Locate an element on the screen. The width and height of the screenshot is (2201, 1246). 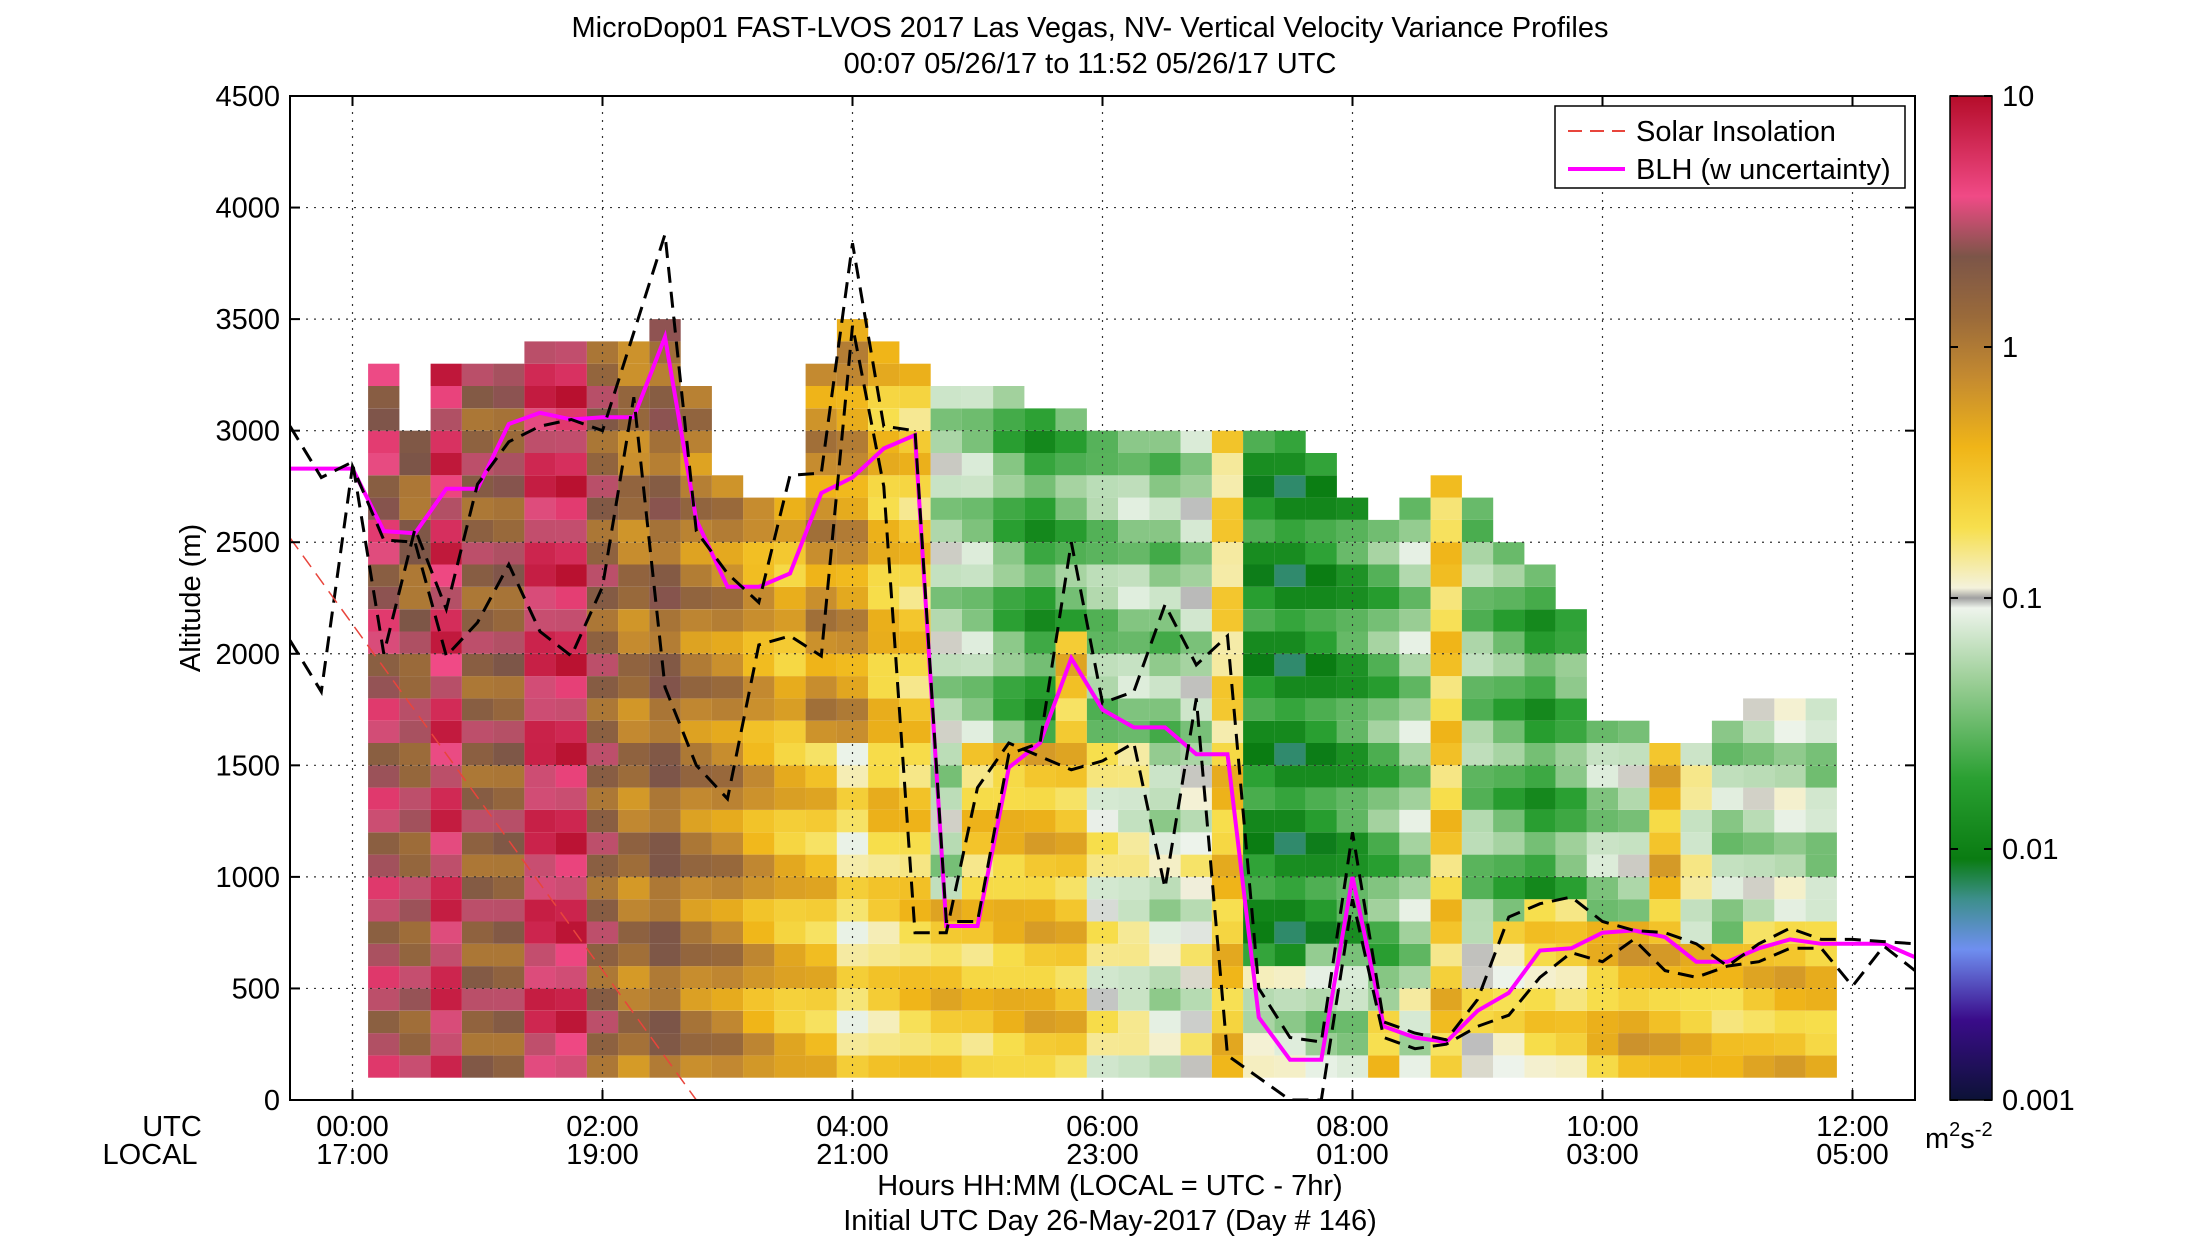
x-tick-label-utc: 12:00 is located at coordinates (1852, 1127).